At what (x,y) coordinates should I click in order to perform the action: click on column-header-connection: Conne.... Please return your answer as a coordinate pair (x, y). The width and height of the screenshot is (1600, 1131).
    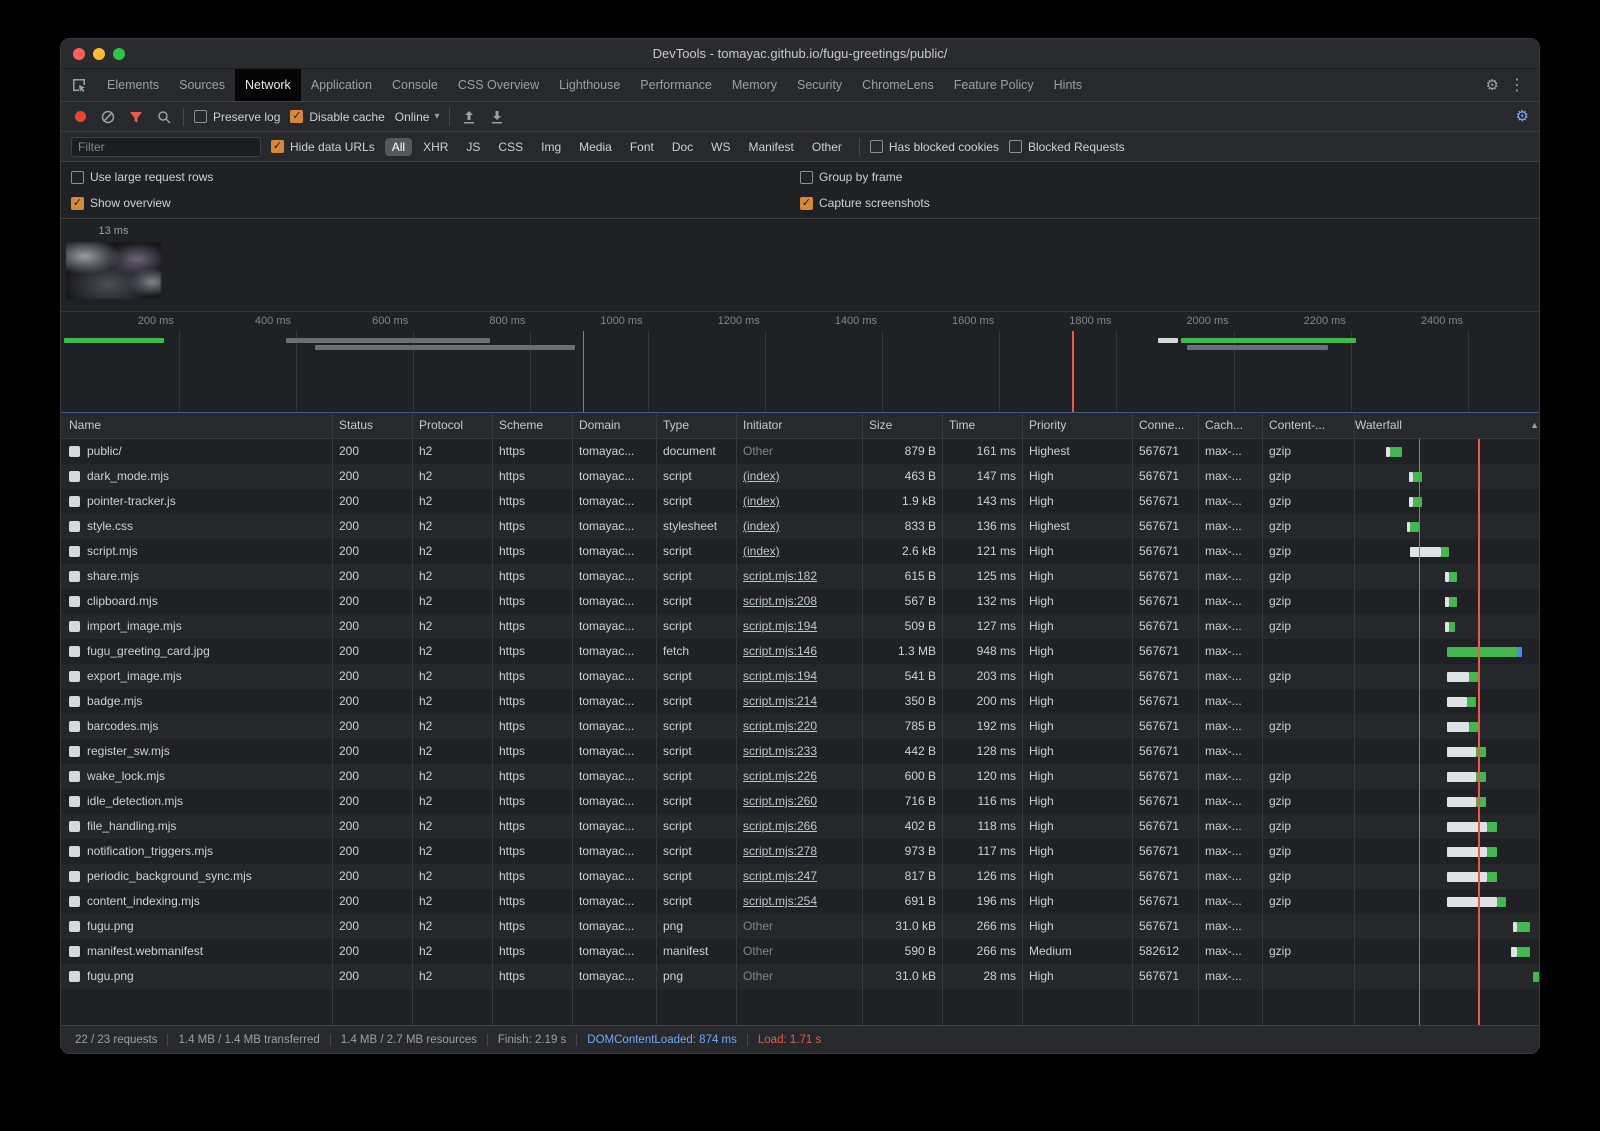
    Looking at the image, I should click on (1166, 425).